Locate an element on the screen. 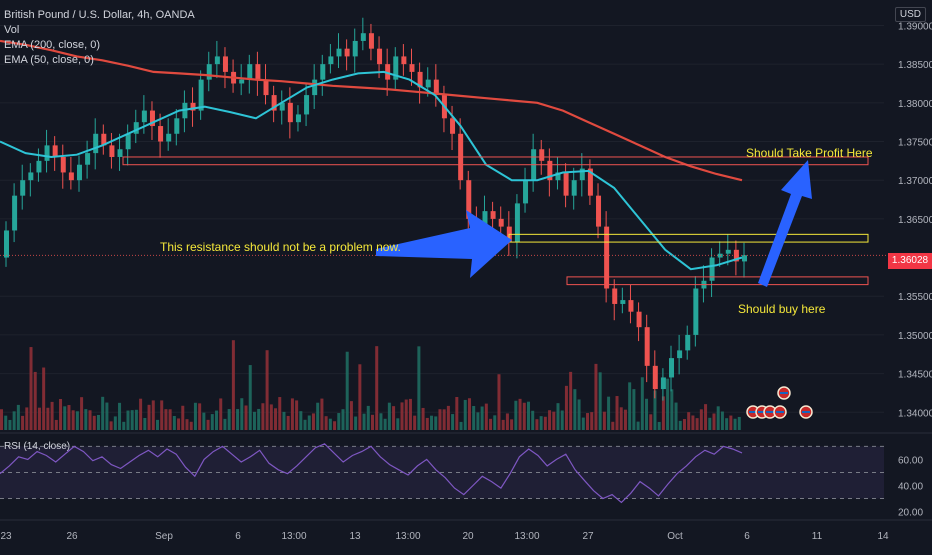  time-axis-label: Sep is located at coordinates (164, 536).